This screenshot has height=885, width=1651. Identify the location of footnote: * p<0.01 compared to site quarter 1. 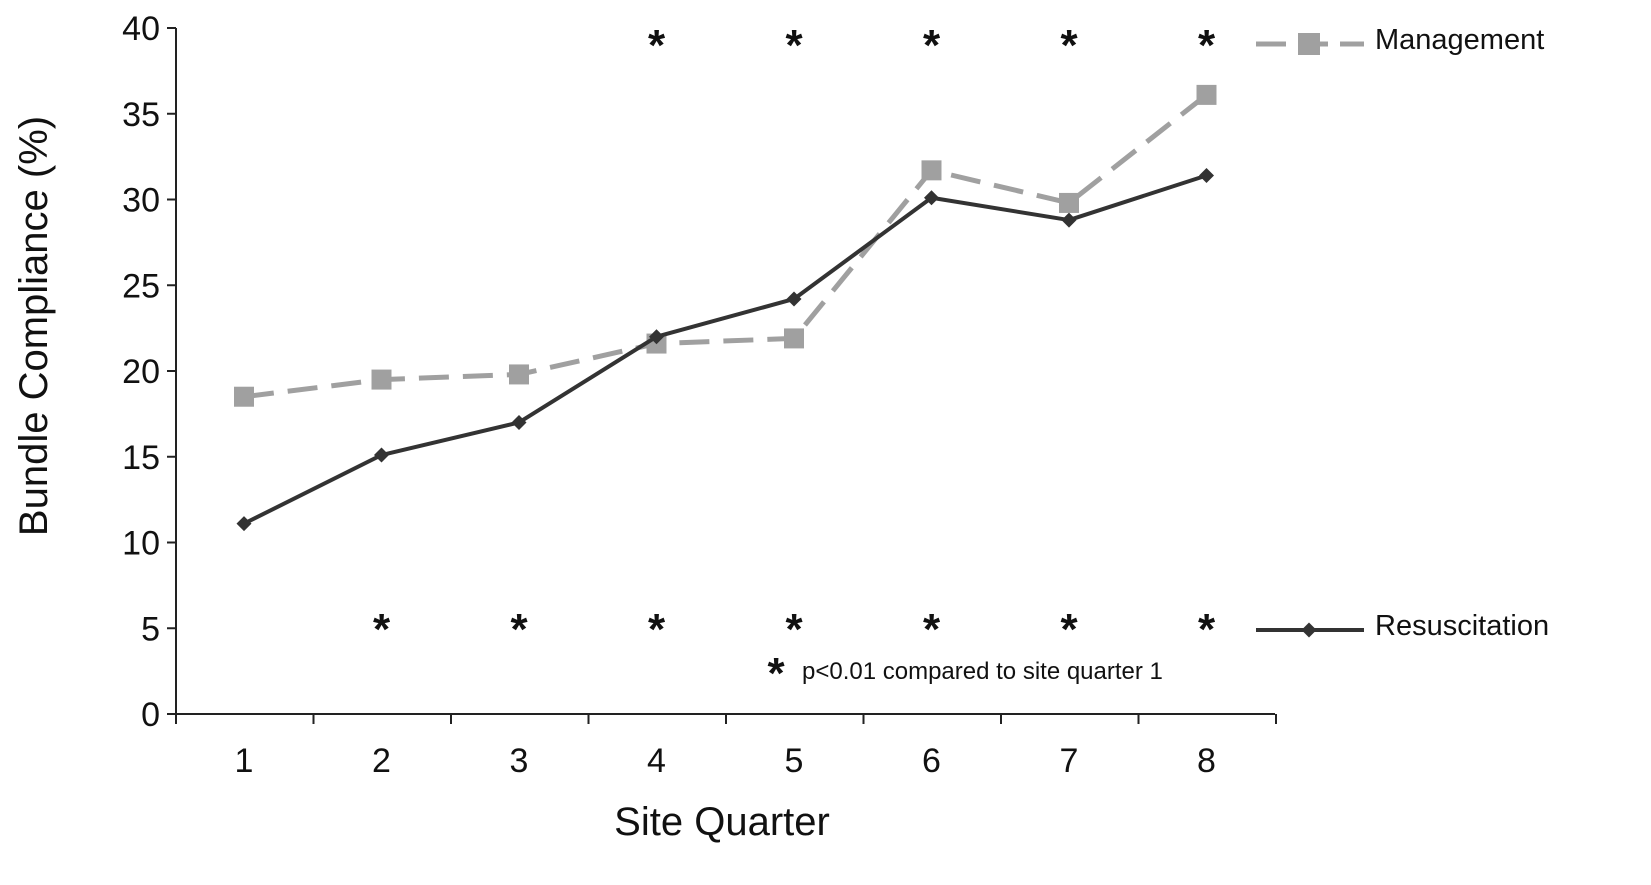
(964, 673).